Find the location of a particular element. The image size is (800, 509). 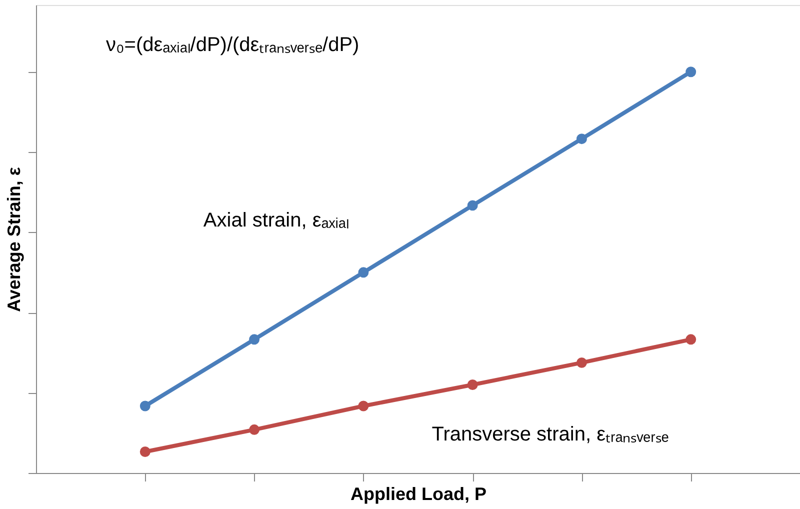

x-axis-title: Applied Load, P is located at coordinates (418, 494).